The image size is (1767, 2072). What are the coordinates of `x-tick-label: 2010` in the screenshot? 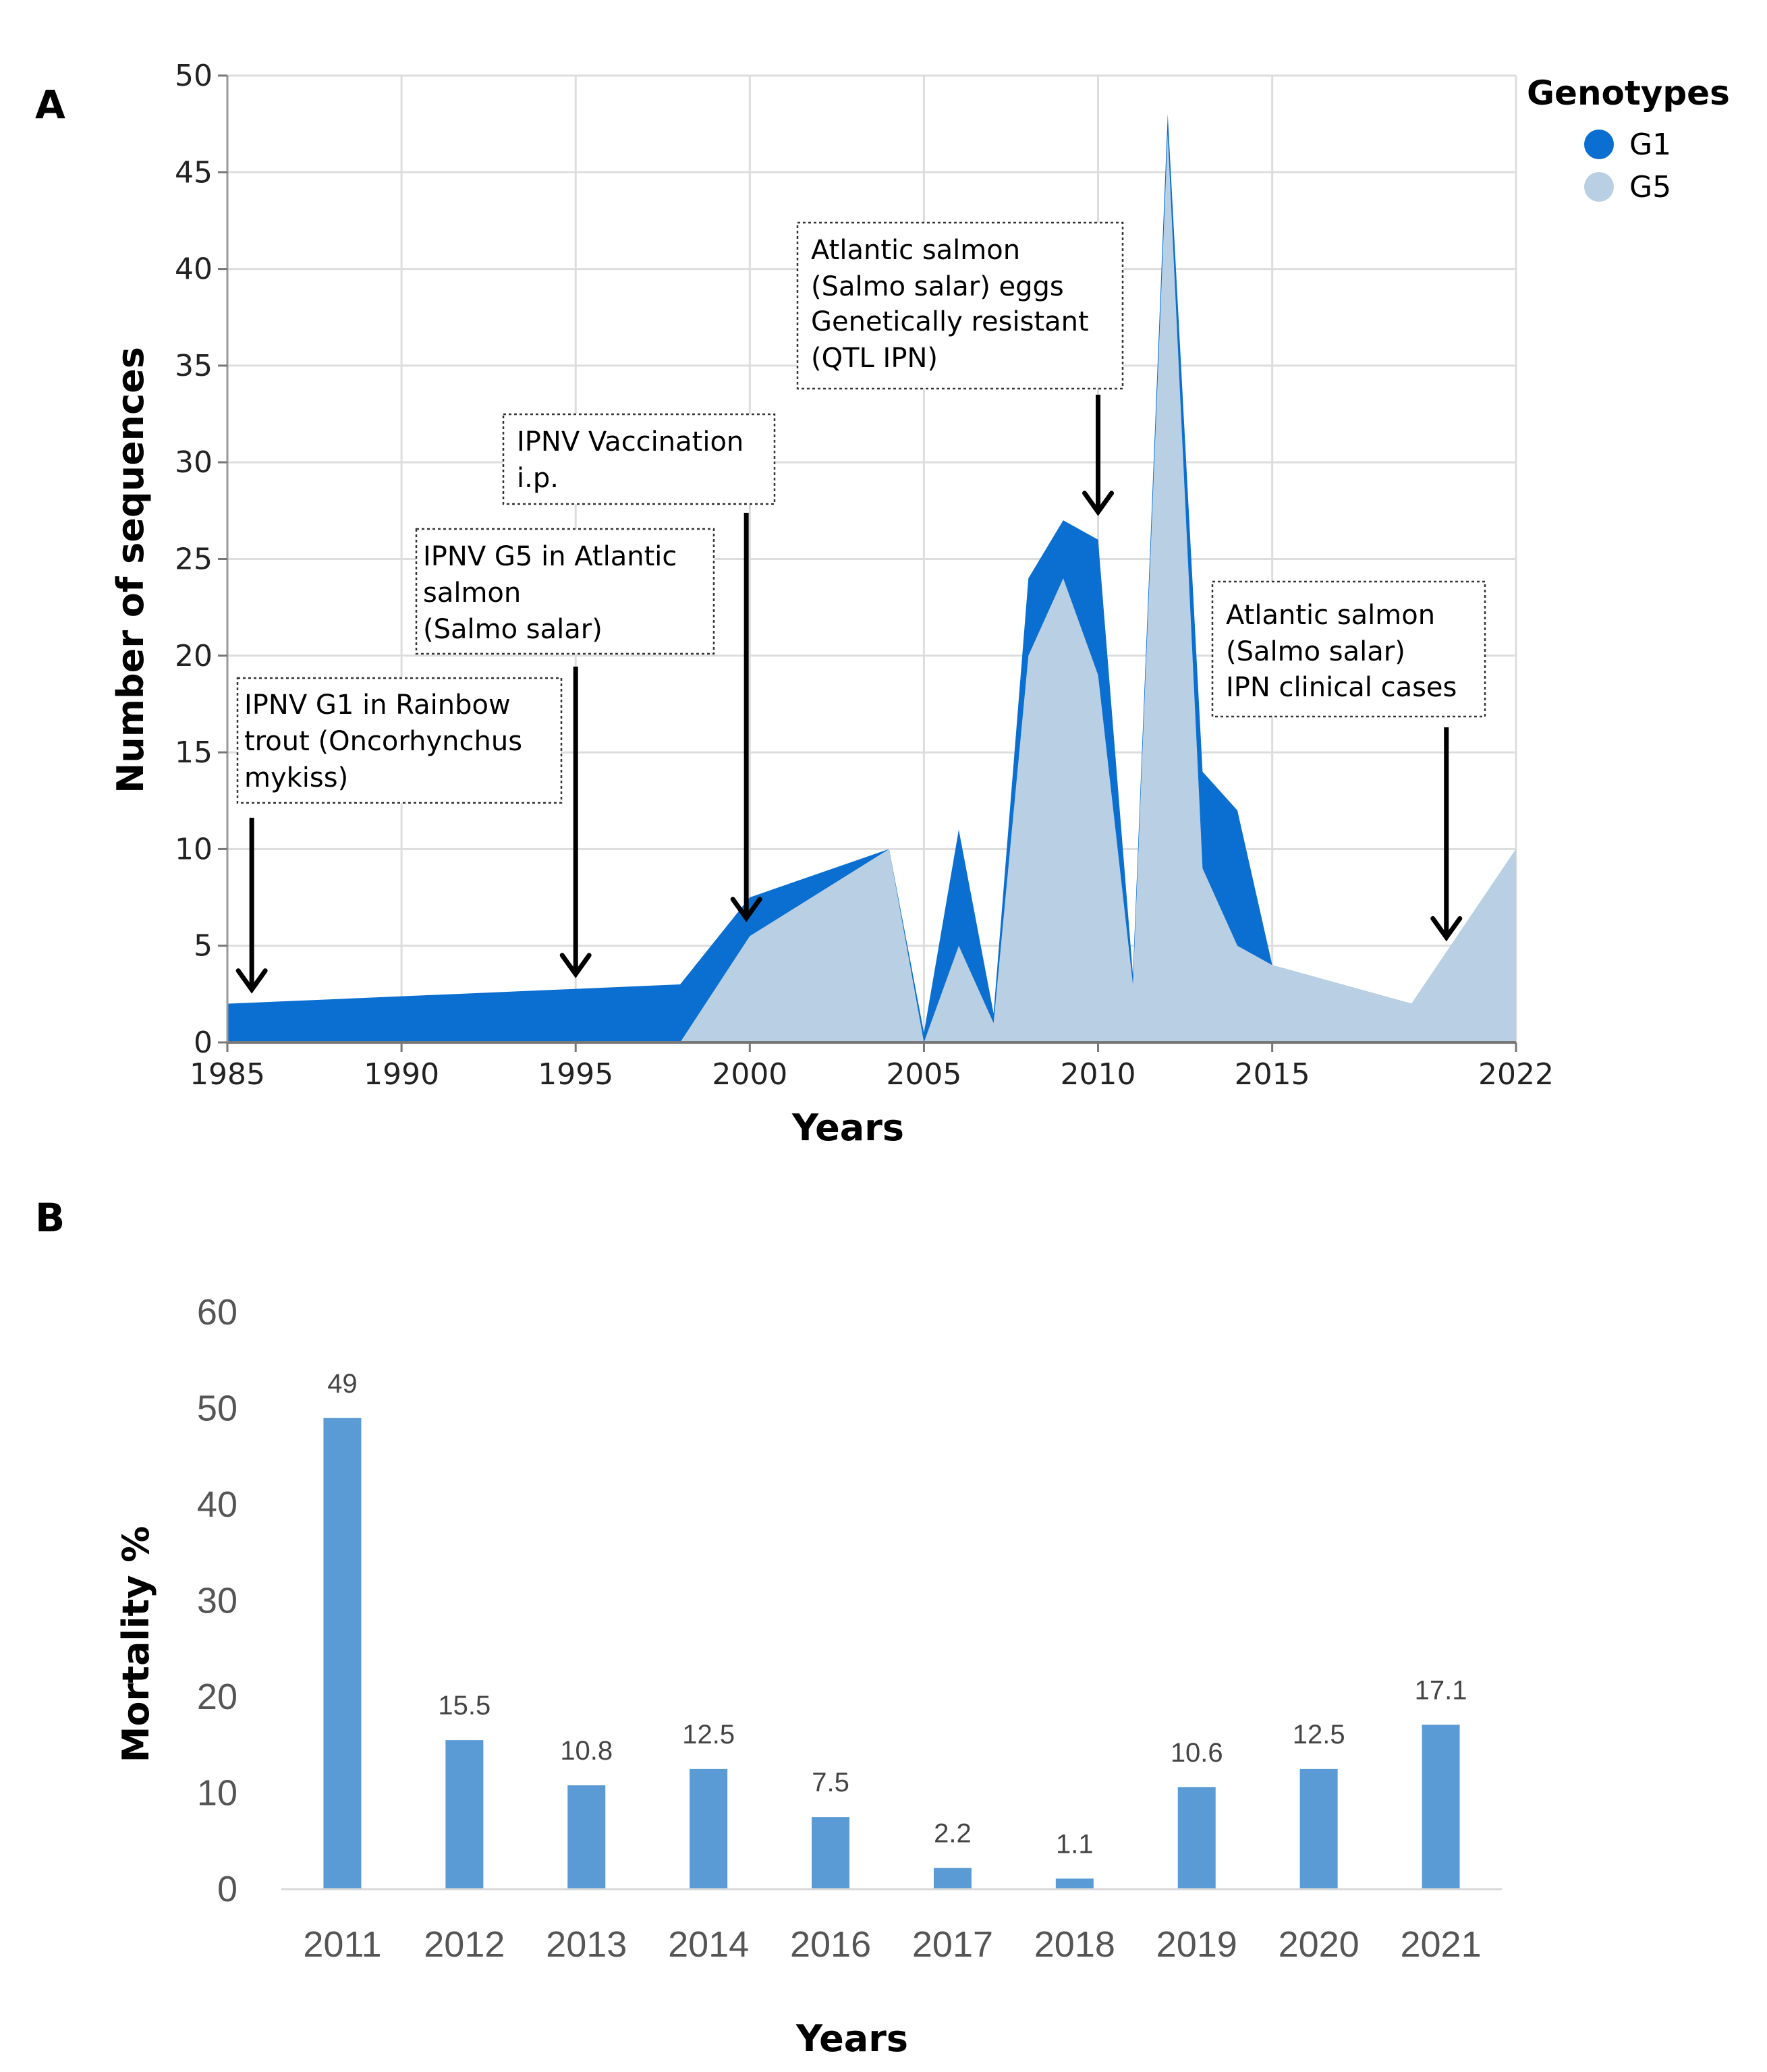 It's located at (1099, 1074).